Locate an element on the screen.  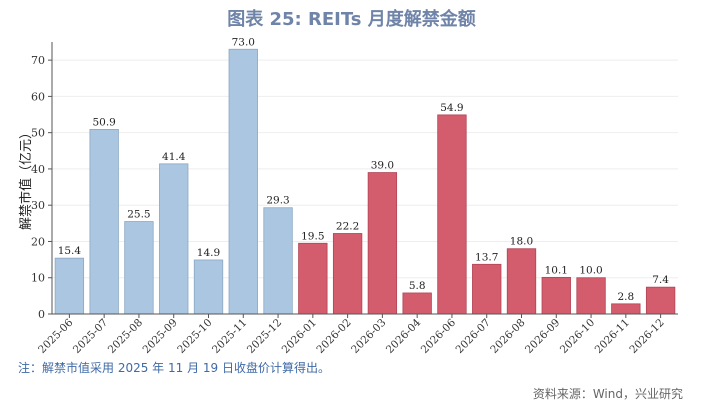
x-tick-label: 2026-02 is located at coordinates (333, 336).